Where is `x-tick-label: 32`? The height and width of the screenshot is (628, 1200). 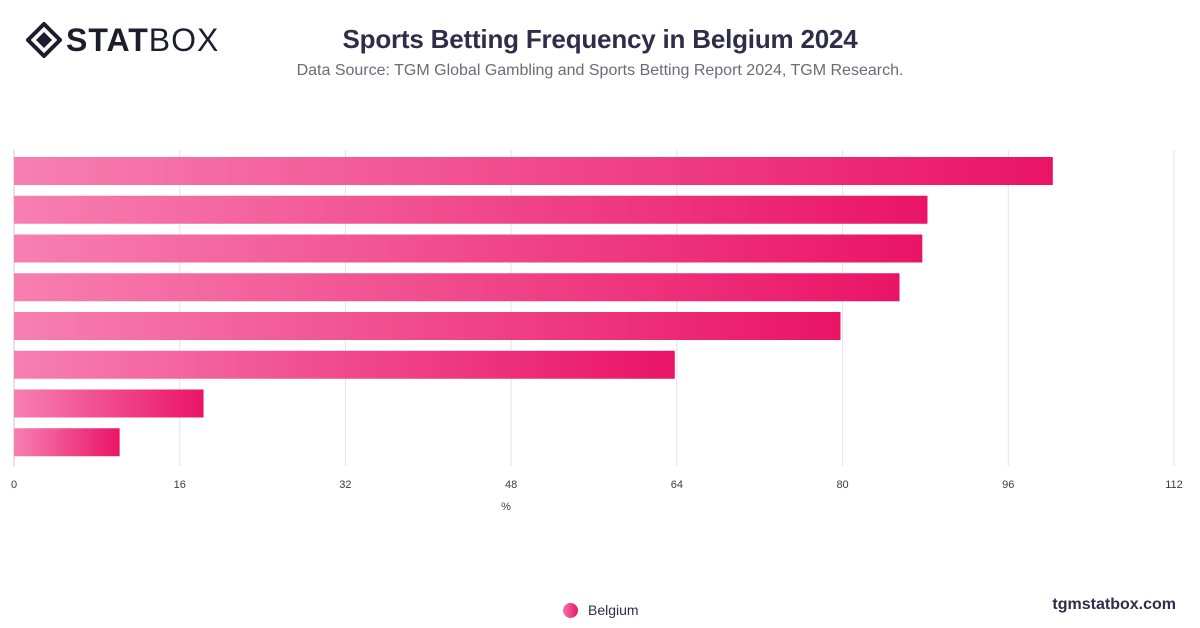
x-tick-label: 32 is located at coordinates (345, 485).